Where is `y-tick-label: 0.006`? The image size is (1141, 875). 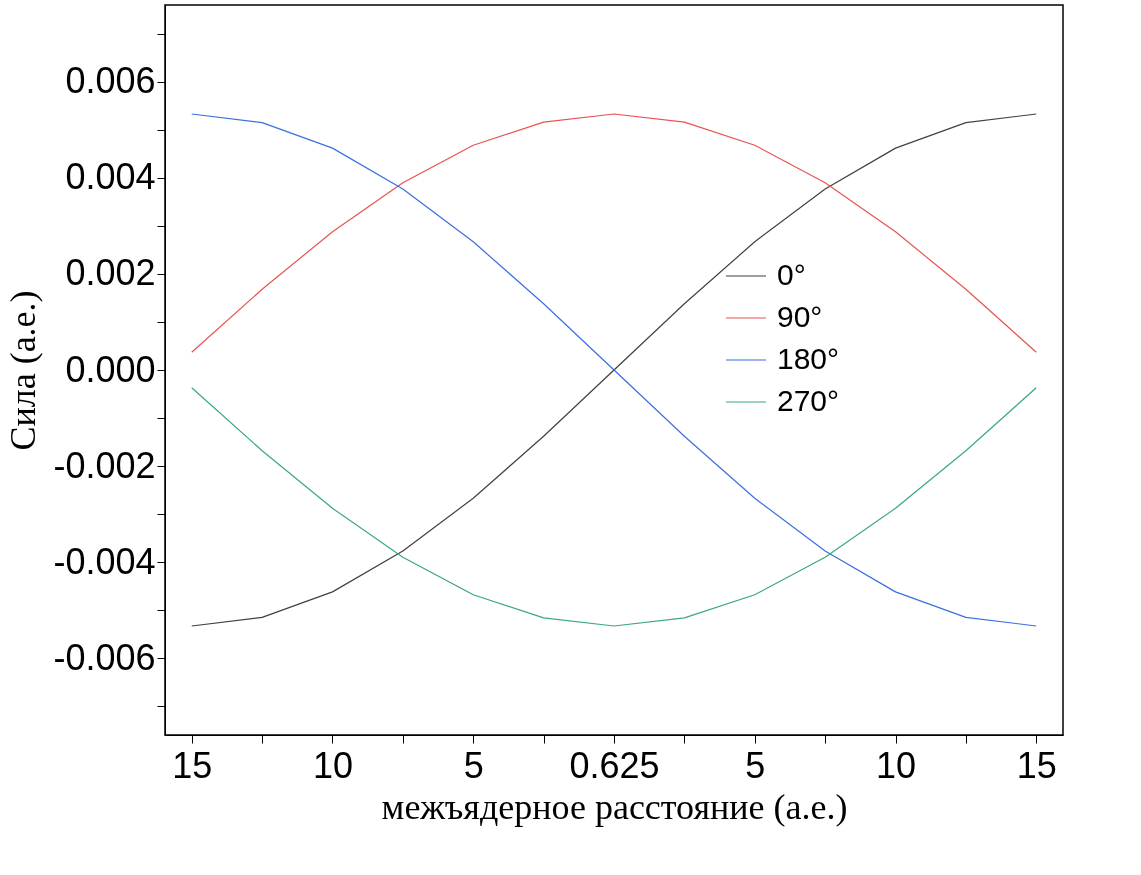 y-tick-label: 0.006 is located at coordinates (110, 81).